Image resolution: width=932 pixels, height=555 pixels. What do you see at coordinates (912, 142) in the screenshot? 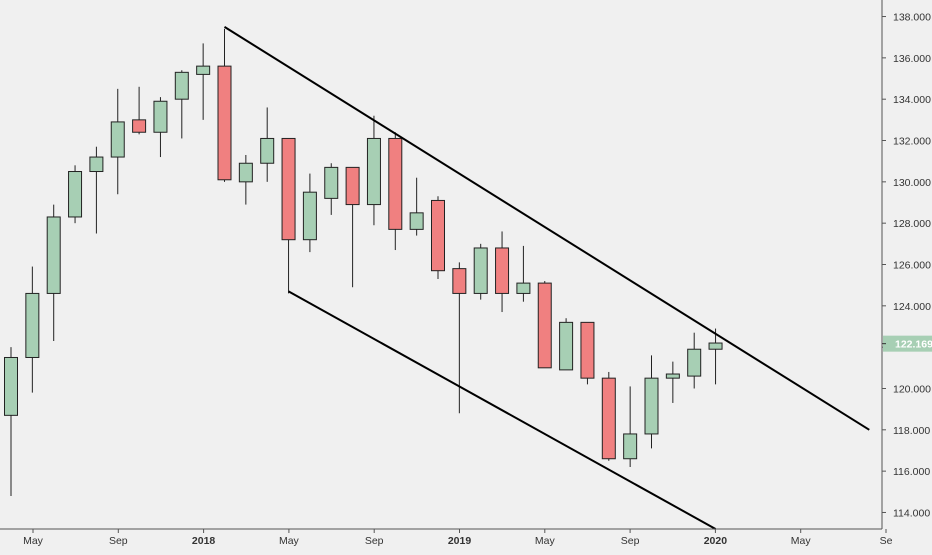
I see `price-tick-label: 132.000` at bounding box center [912, 142].